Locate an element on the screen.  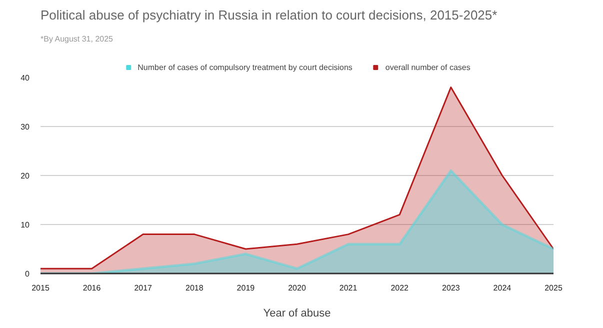
x-tick-label: 2020 is located at coordinates (297, 288).